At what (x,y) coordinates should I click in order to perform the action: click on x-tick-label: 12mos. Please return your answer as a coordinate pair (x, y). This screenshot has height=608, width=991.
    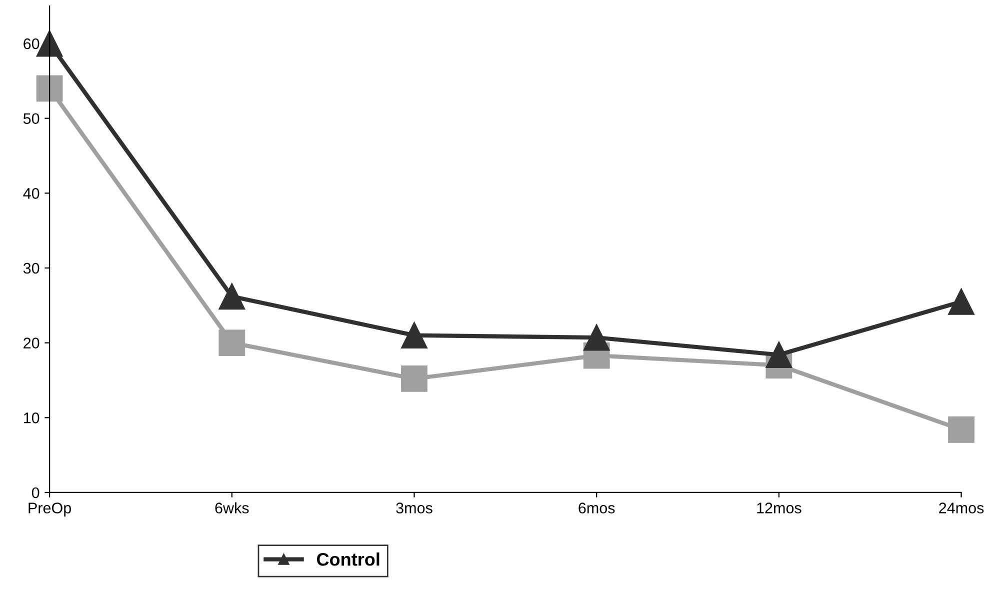
    Looking at the image, I should click on (779, 508).